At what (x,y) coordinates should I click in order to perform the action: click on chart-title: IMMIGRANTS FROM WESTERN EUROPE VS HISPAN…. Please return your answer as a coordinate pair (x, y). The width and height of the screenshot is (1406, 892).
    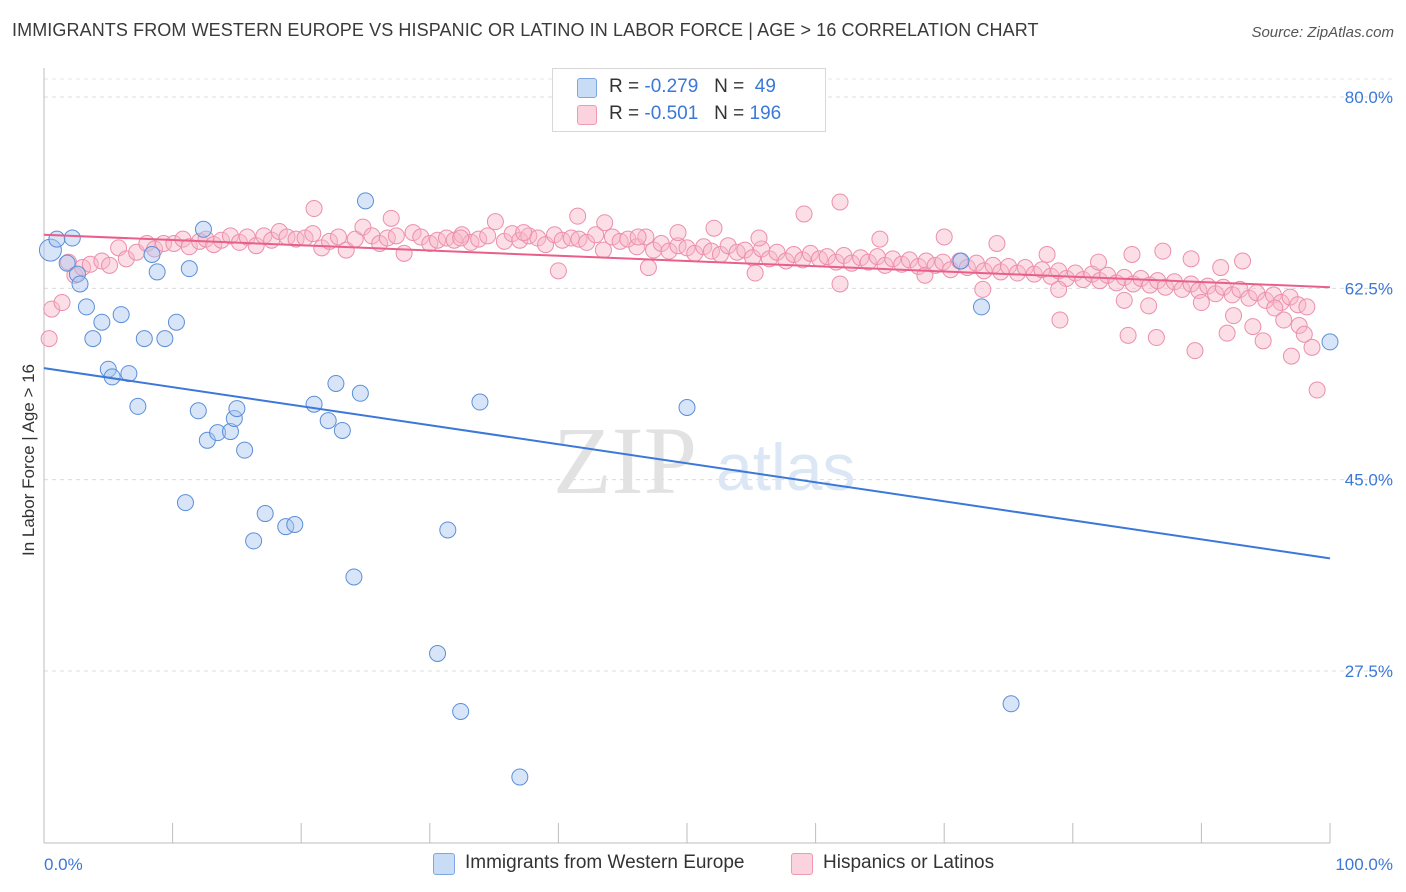
    Looking at the image, I should click on (525, 30).